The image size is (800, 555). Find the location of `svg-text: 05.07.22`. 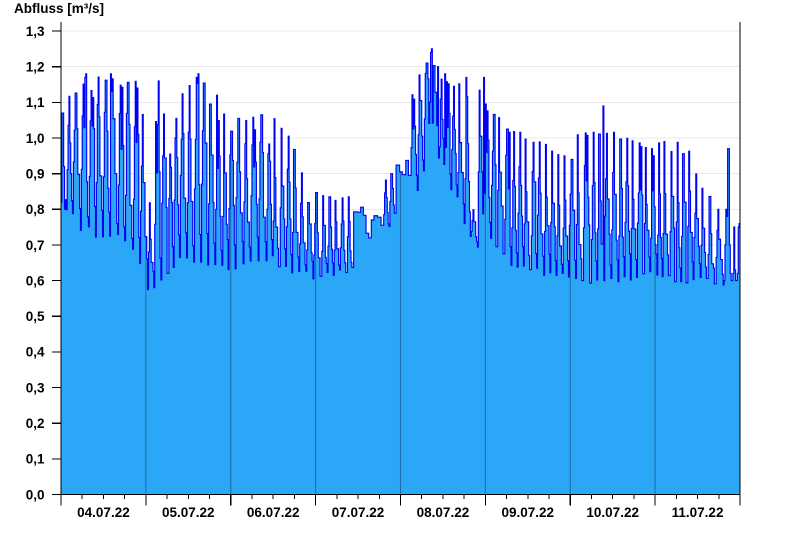

svg-text: 05.07.22 is located at coordinates (188, 512).